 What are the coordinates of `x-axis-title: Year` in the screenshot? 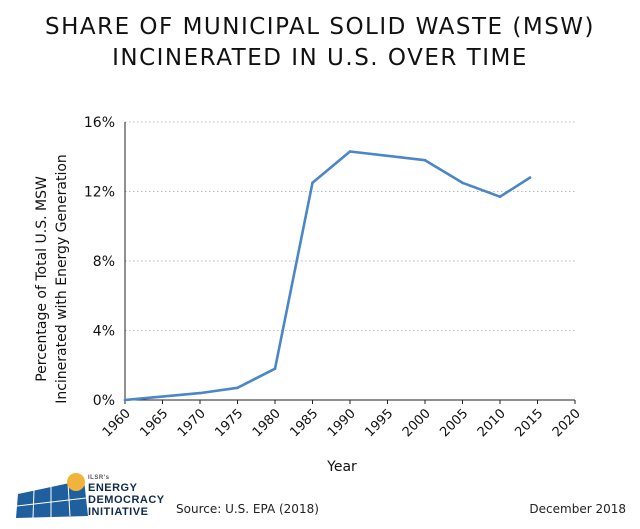 It's located at (341, 467).